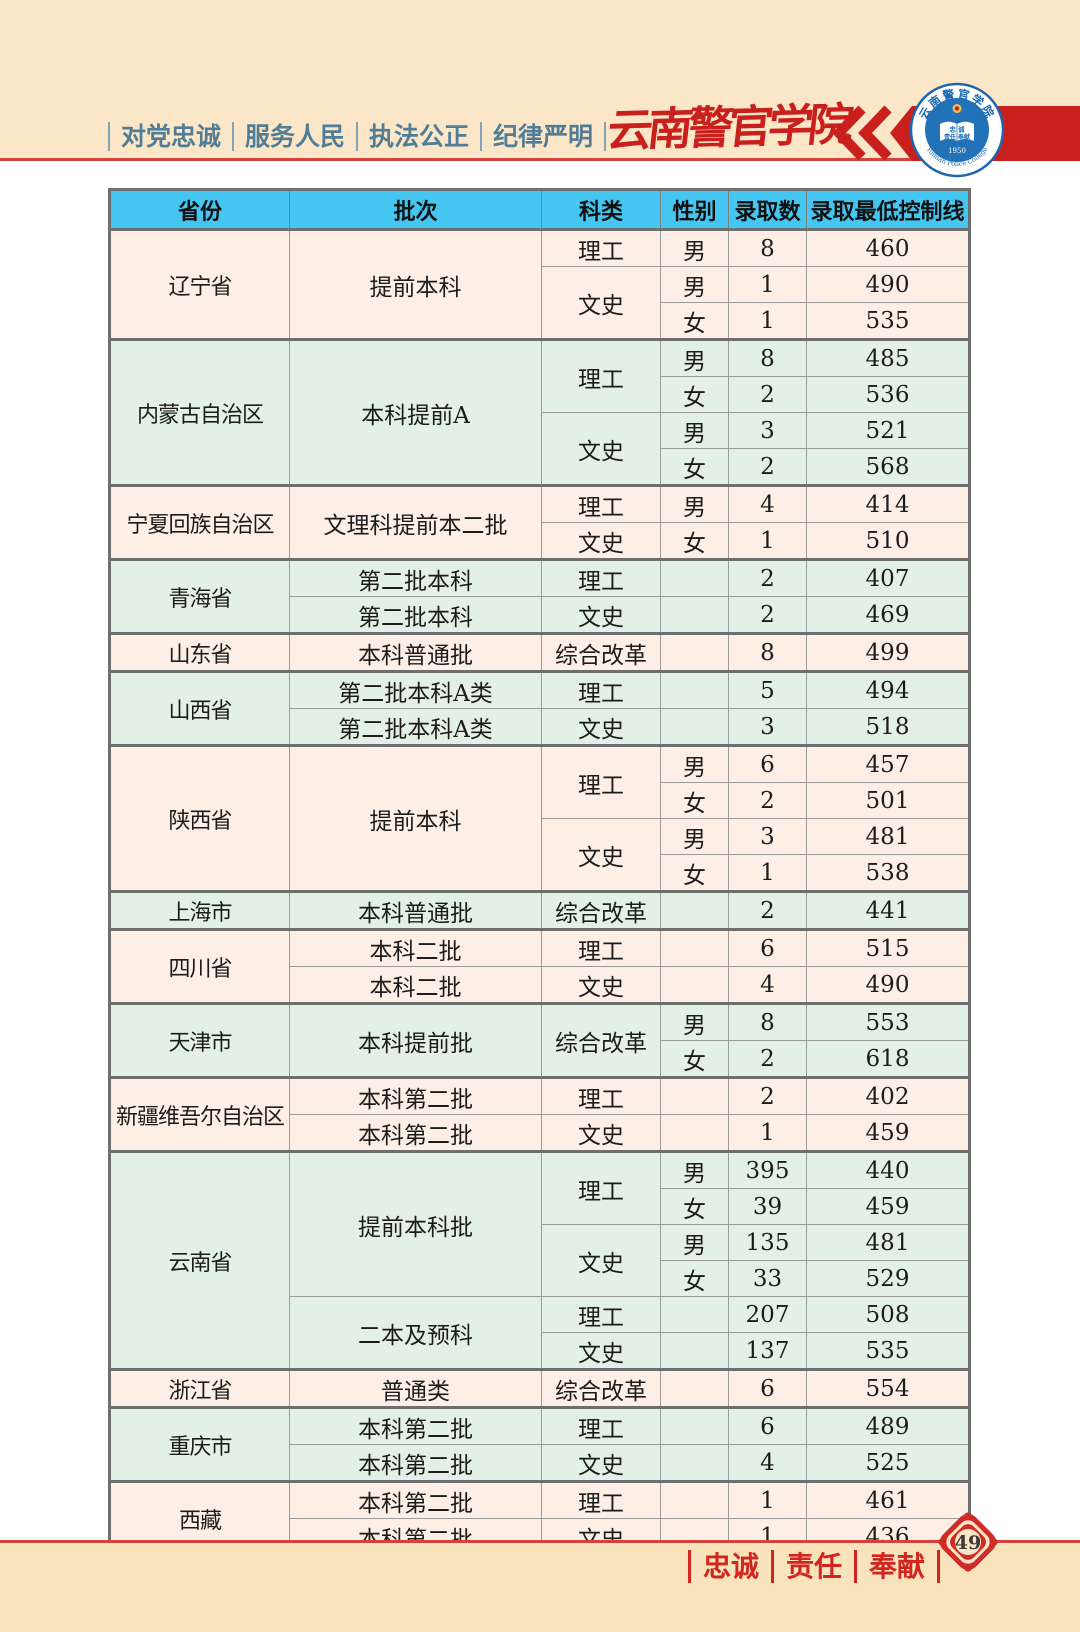 The image size is (1080, 1632). I want to click on table-cell: 536, so click(888, 394).